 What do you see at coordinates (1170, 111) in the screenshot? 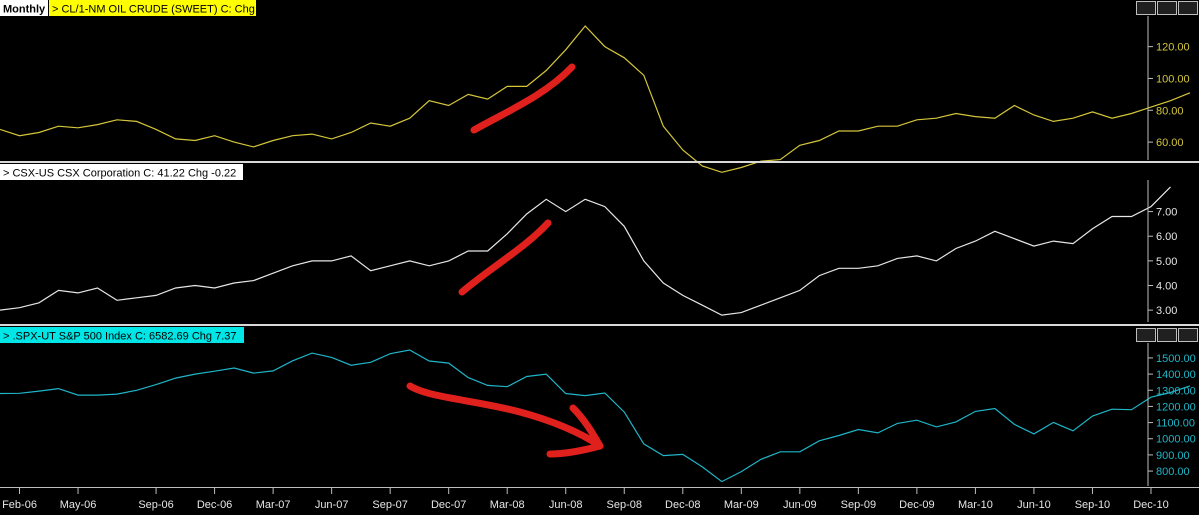
I see `y-tick-label: 80.00` at bounding box center [1170, 111].